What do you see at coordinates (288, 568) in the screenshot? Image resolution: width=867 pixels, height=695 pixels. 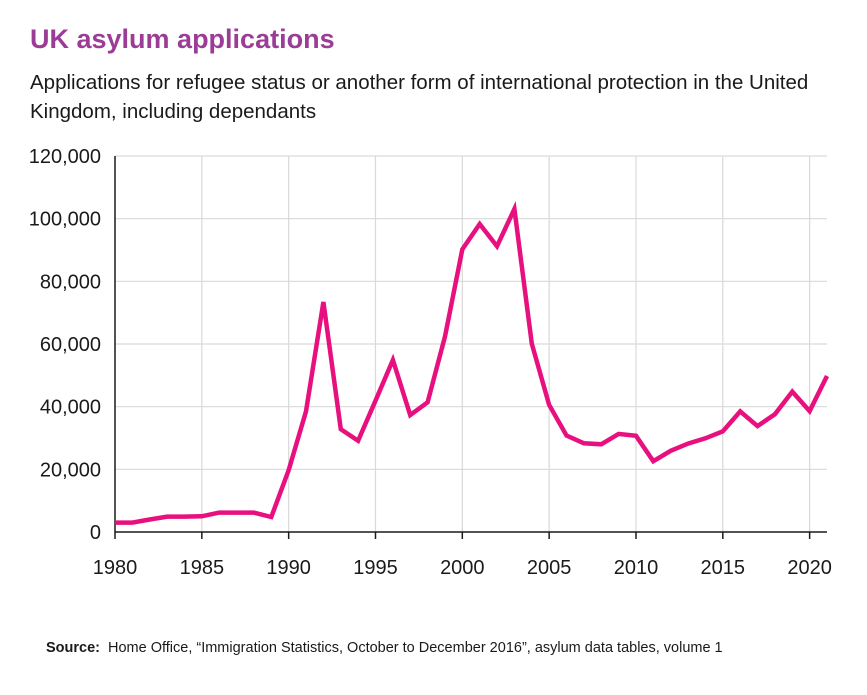 I see `x-tick-label: 1990` at bounding box center [288, 568].